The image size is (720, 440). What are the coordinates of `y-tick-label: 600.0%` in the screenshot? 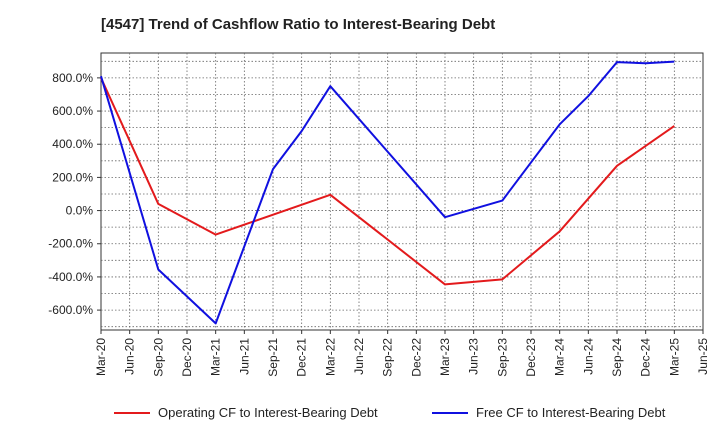 It's located at (72, 111).